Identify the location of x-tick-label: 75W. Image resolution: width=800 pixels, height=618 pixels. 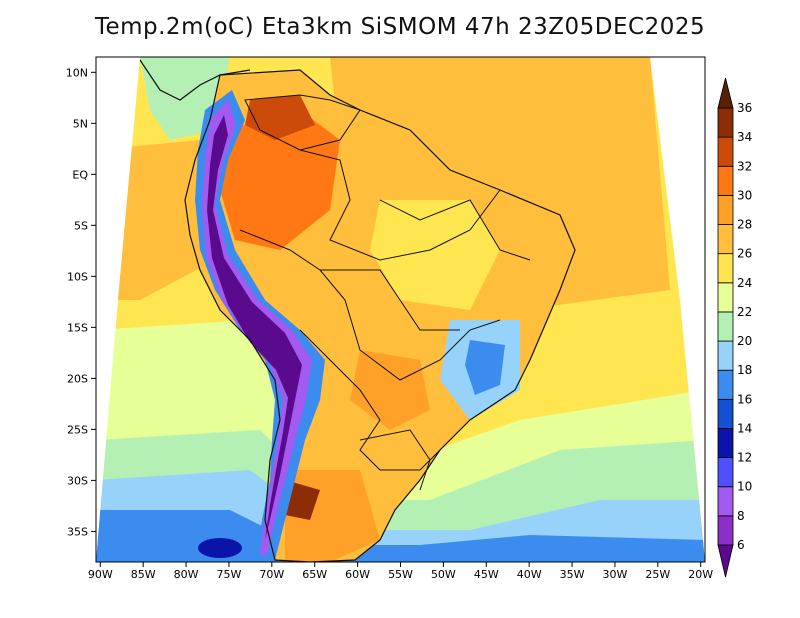
(229, 574).